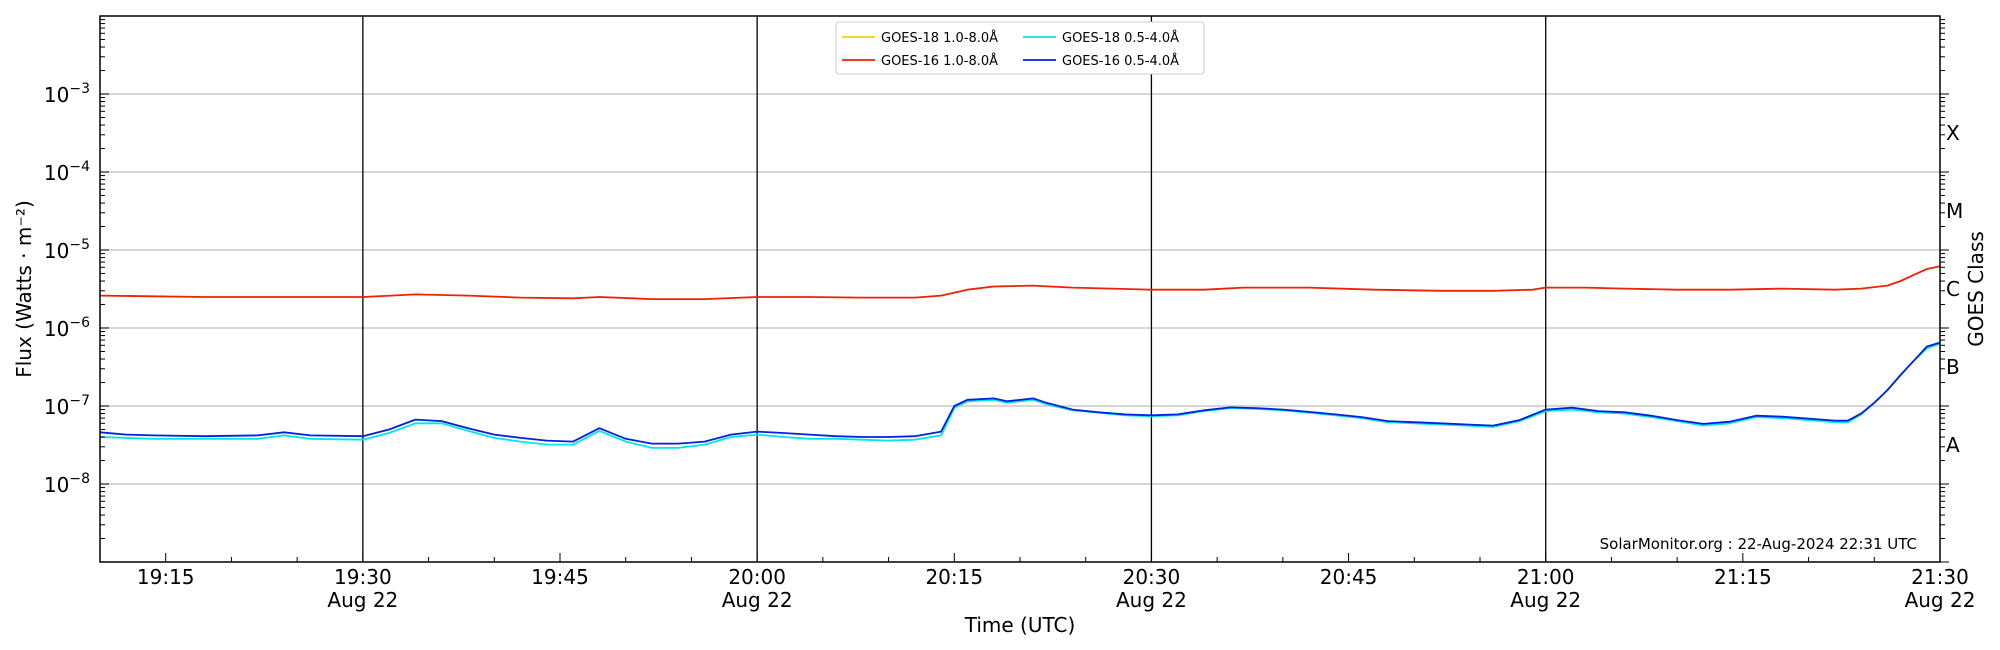 This screenshot has height=650, width=2000. Describe the element at coordinates (363, 577) in the screenshot. I see `x-tick-label: 19:30` at that location.